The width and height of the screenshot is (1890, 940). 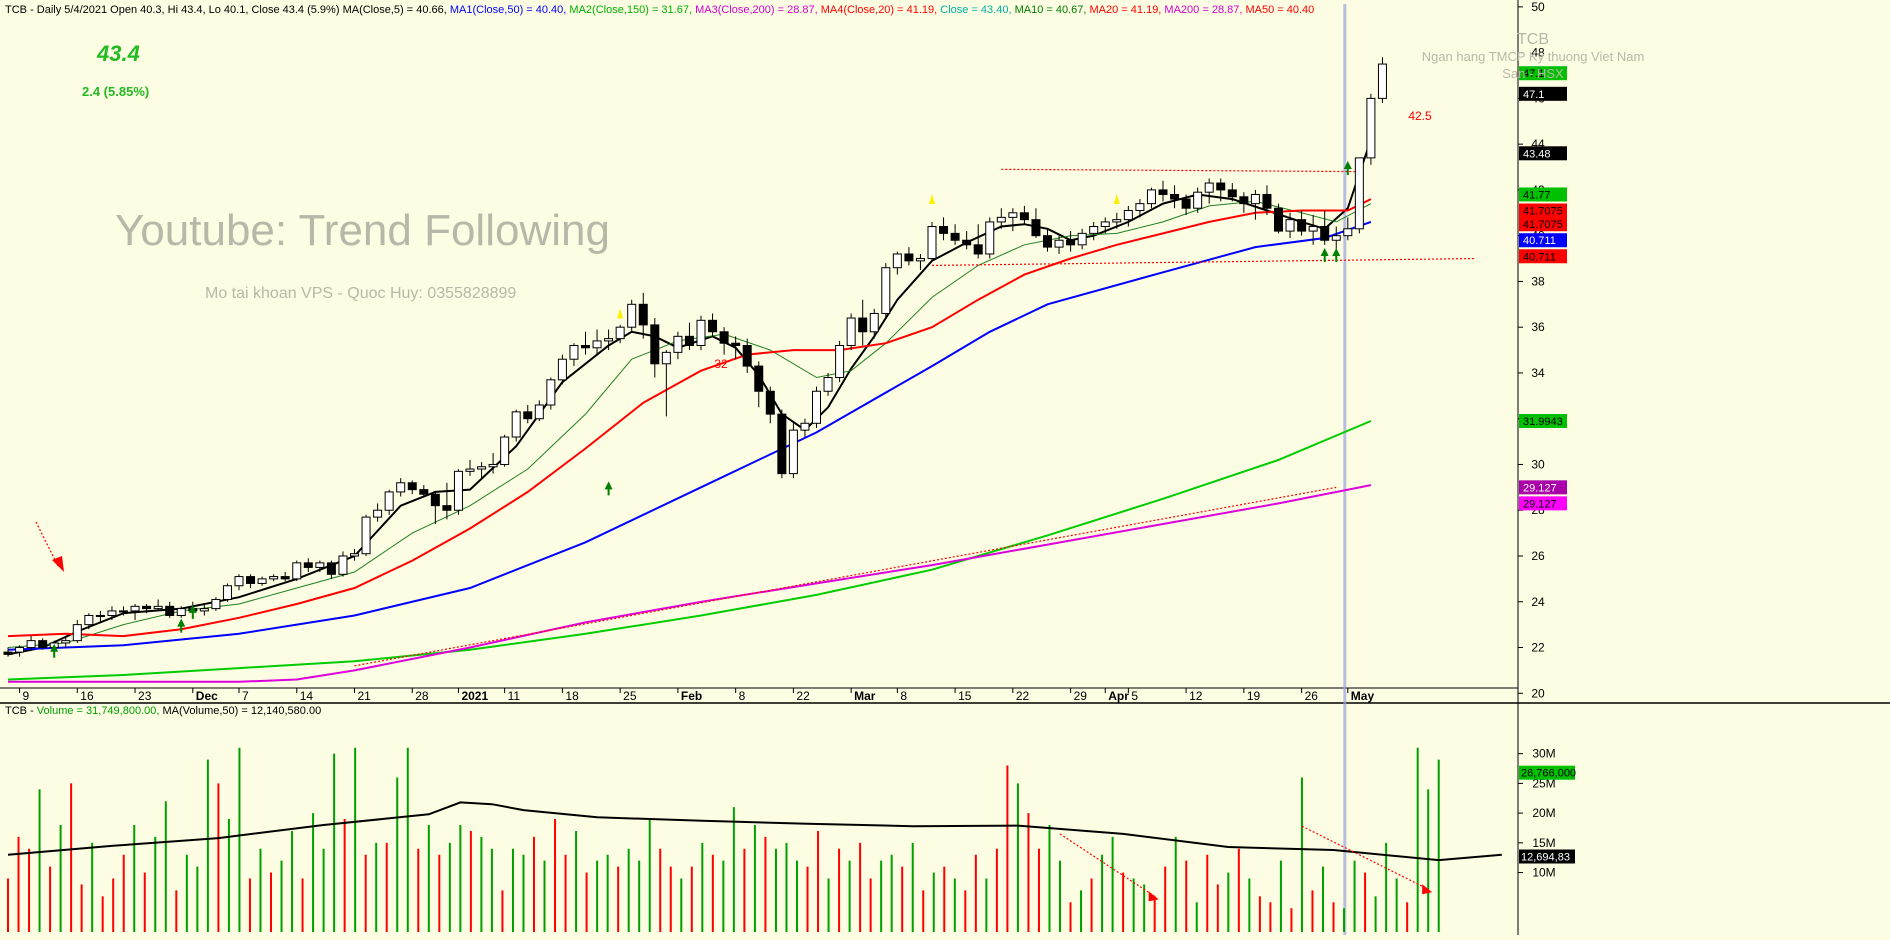 What do you see at coordinates (1201, 10) in the screenshot?
I see `ma-legend-item: MA200 = 28.87,` at bounding box center [1201, 10].